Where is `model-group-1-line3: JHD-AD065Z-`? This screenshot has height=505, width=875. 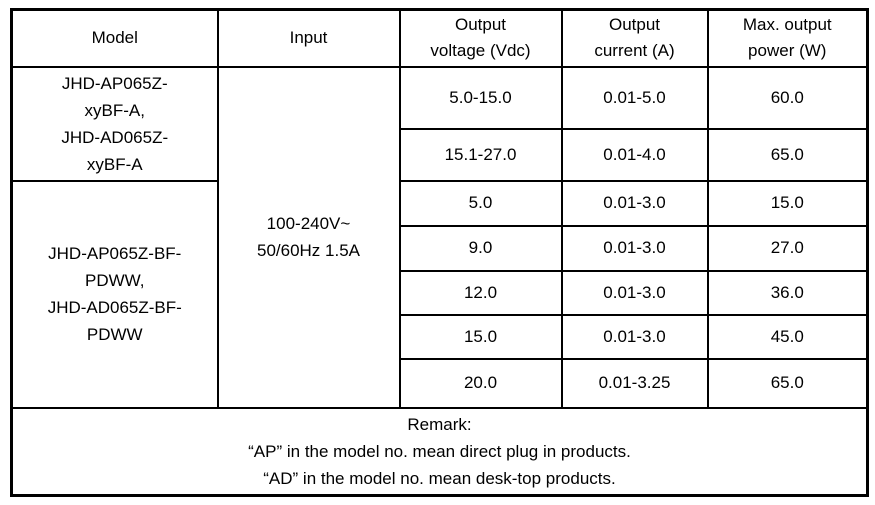 model-group-1-line3: JHD-AD065Z- is located at coordinates (115, 137).